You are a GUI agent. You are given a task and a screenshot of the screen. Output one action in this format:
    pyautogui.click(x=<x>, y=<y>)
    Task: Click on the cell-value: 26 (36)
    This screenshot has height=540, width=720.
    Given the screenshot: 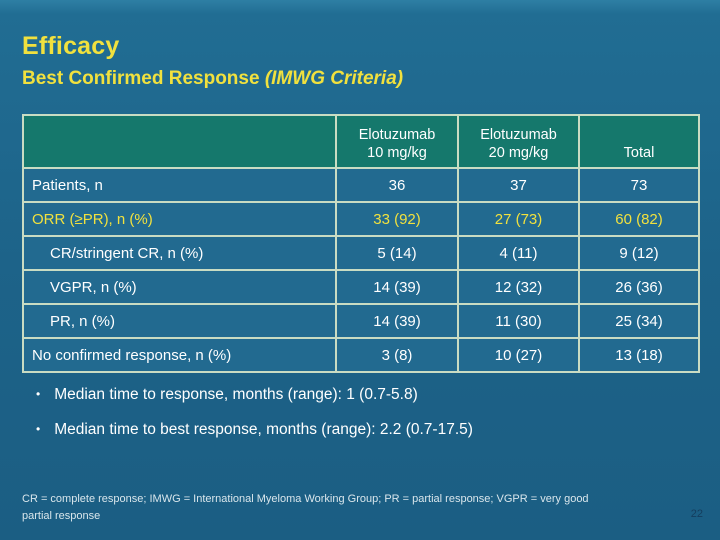 What is the action you would take?
    pyautogui.click(x=639, y=287)
    